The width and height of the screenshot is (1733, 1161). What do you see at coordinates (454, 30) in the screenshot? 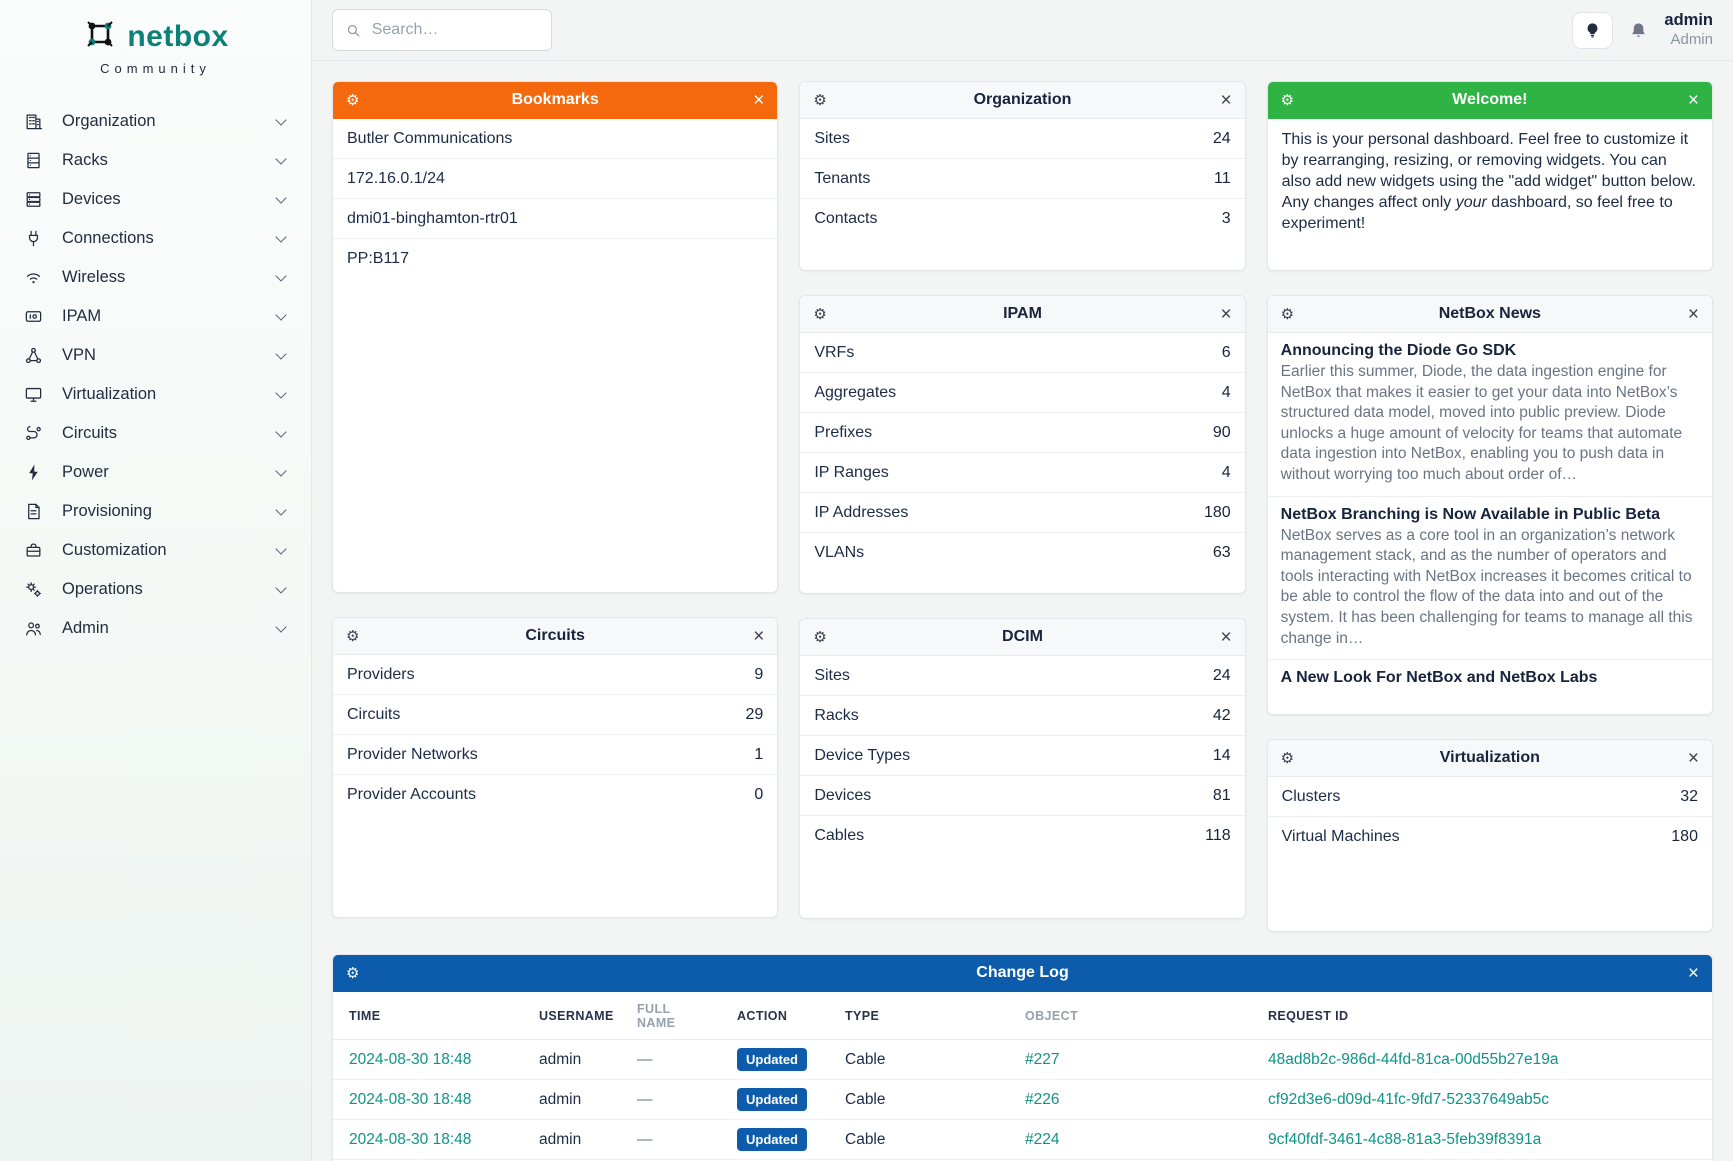
I see `search-input` at bounding box center [454, 30].